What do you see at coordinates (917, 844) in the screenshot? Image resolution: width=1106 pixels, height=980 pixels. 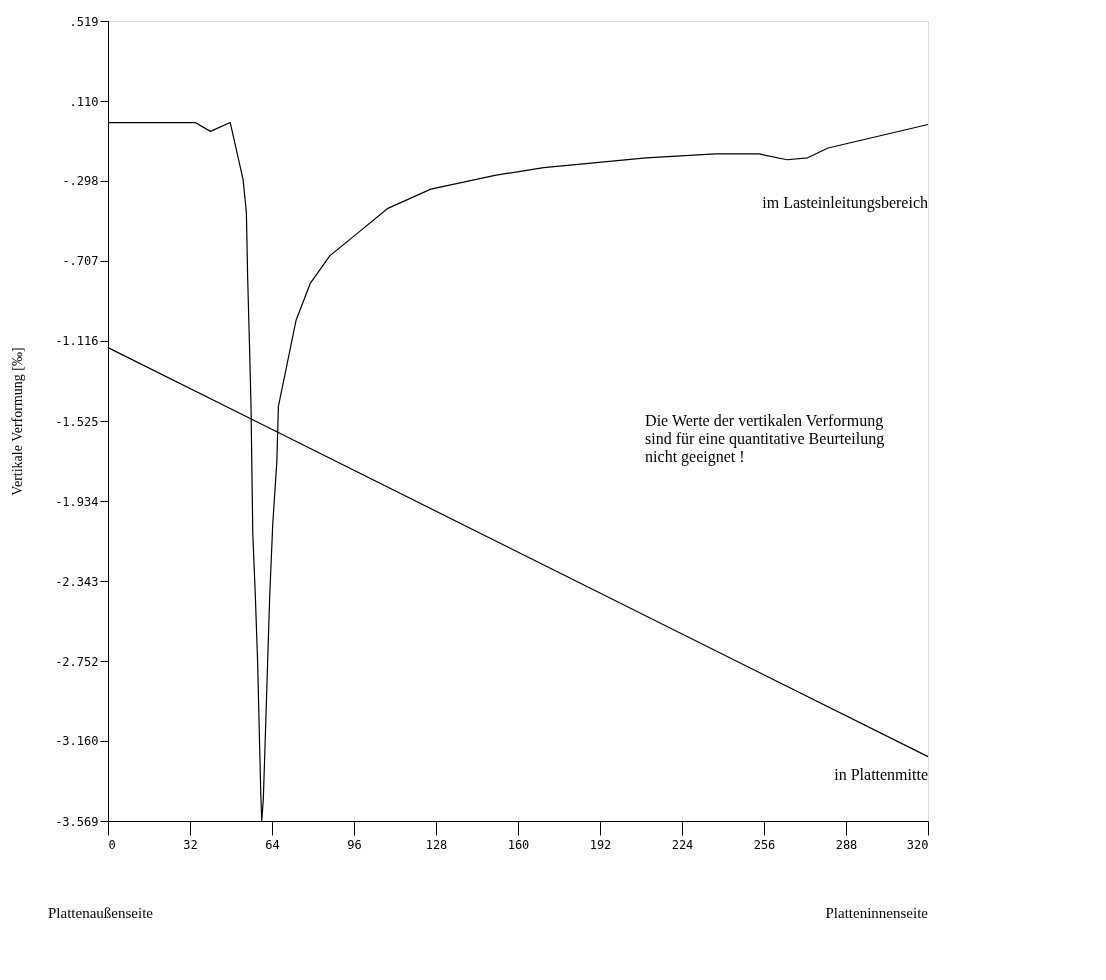 I see `x-tick-label: 320` at bounding box center [917, 844].